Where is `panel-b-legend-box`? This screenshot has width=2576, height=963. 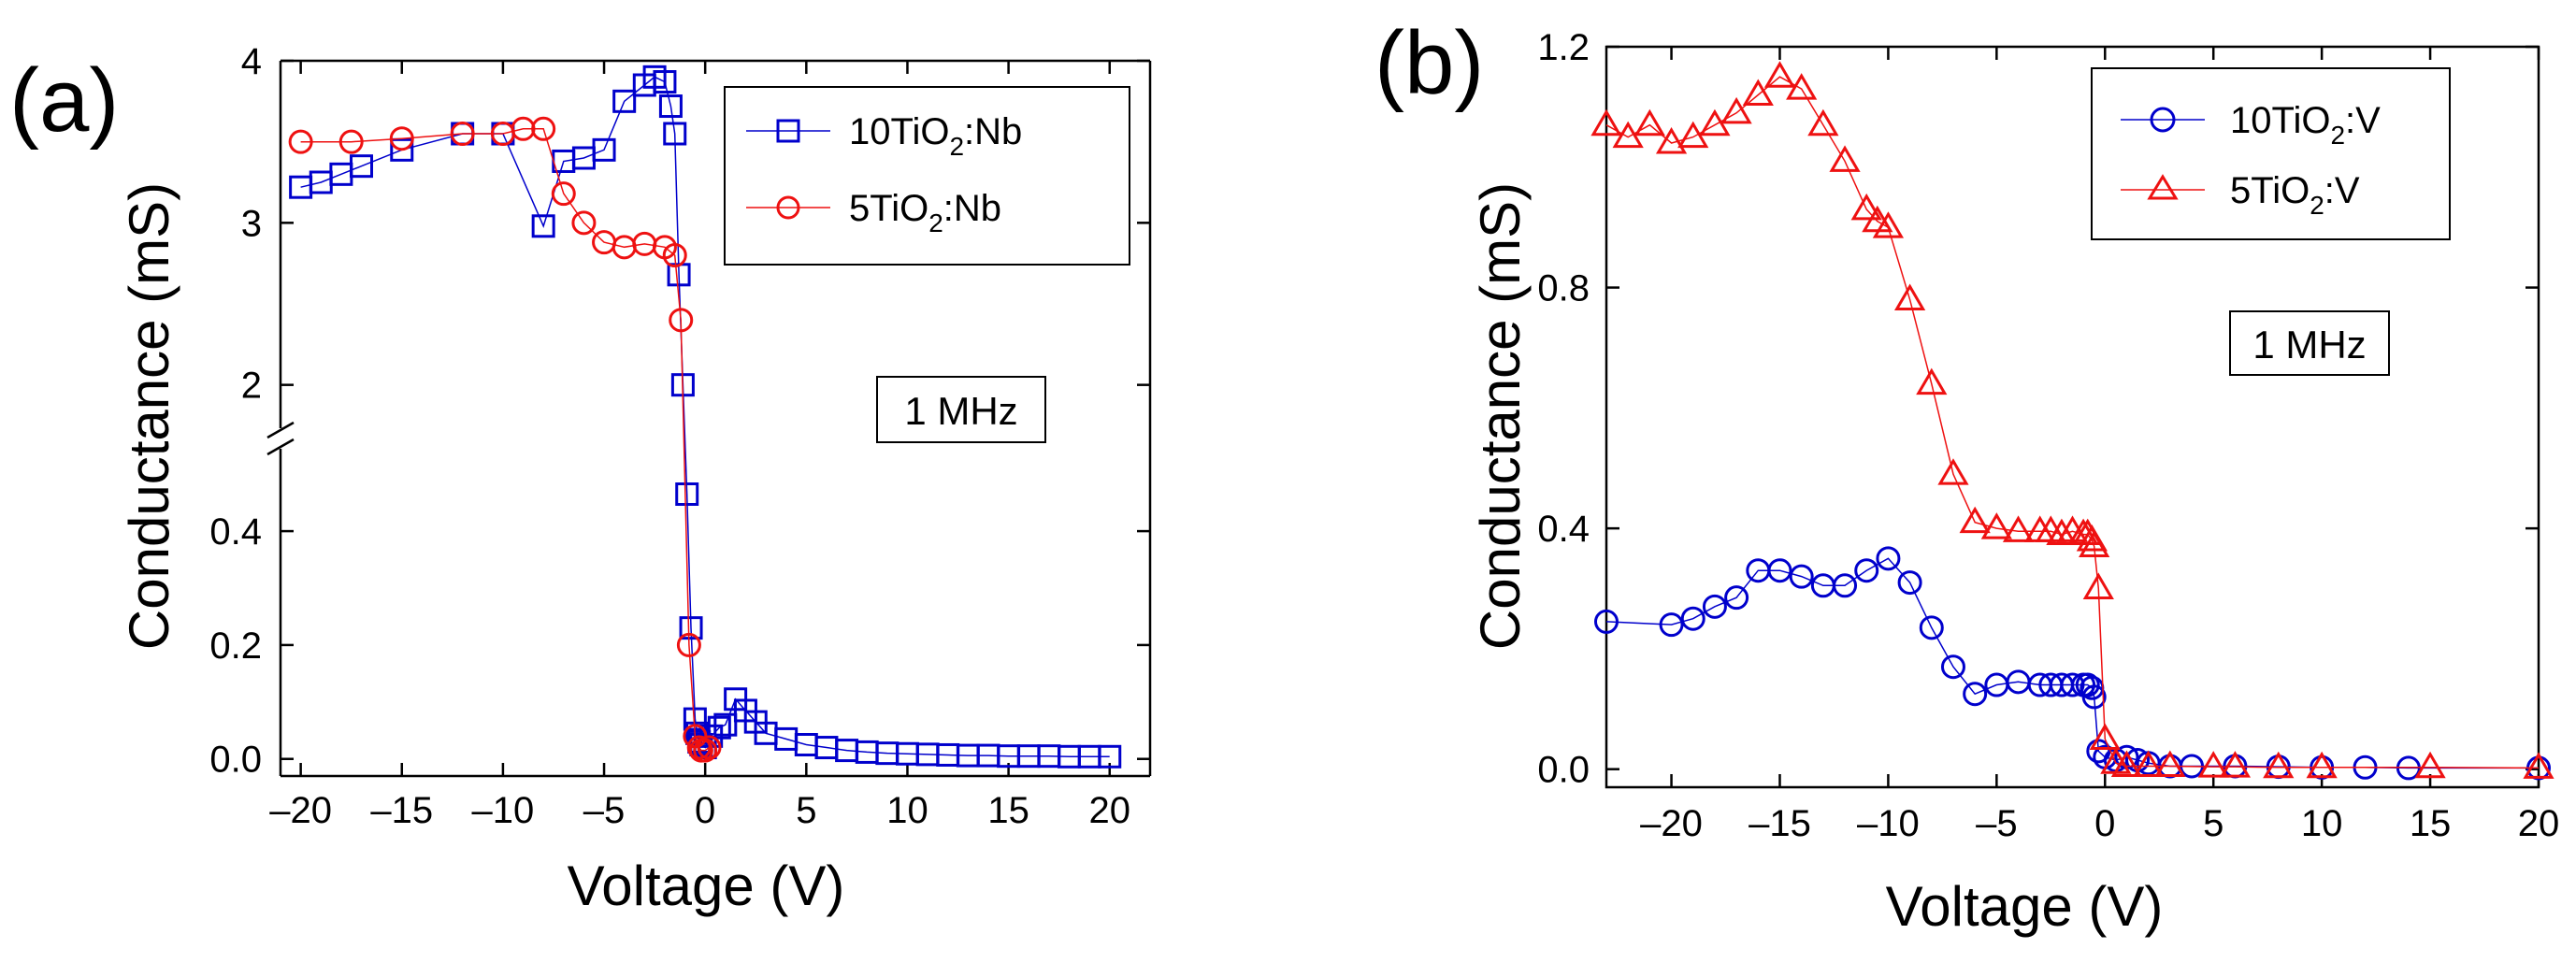 panel-b-legend-box is located at coordinates (2271, 153).